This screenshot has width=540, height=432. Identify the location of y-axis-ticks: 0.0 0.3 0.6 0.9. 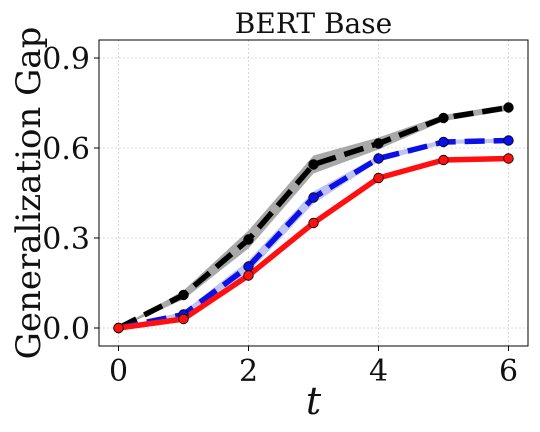
(70, 194).